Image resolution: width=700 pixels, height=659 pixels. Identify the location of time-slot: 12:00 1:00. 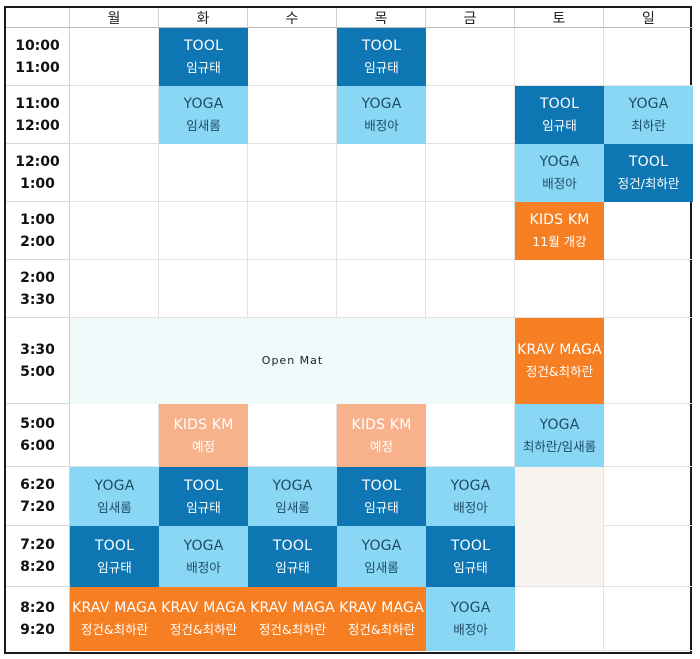
(38, 173).